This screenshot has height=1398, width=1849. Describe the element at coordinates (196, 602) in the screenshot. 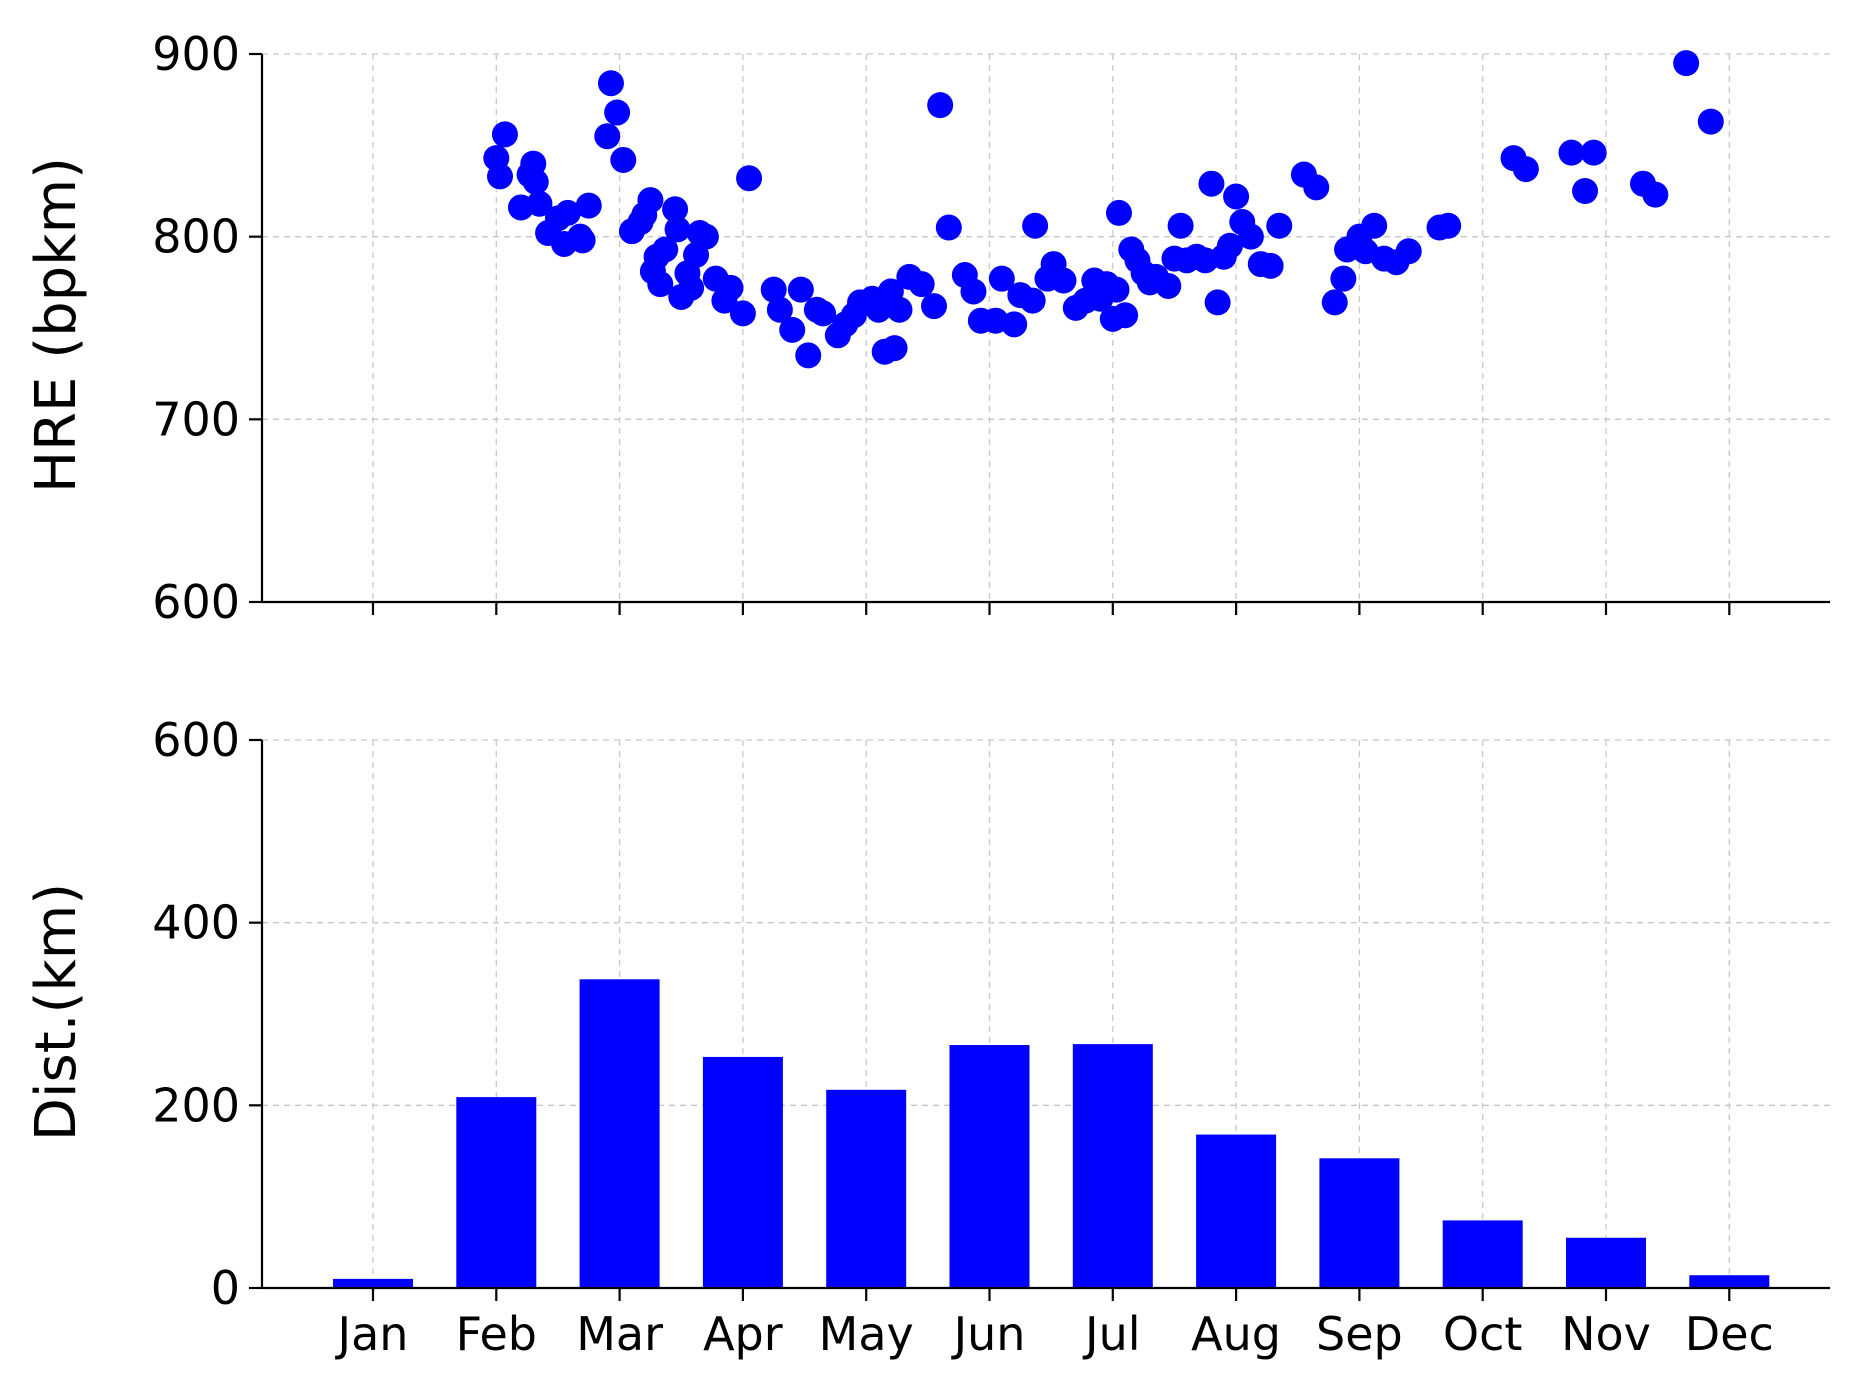

I see `hre-y-tick-label: 600` at that location.